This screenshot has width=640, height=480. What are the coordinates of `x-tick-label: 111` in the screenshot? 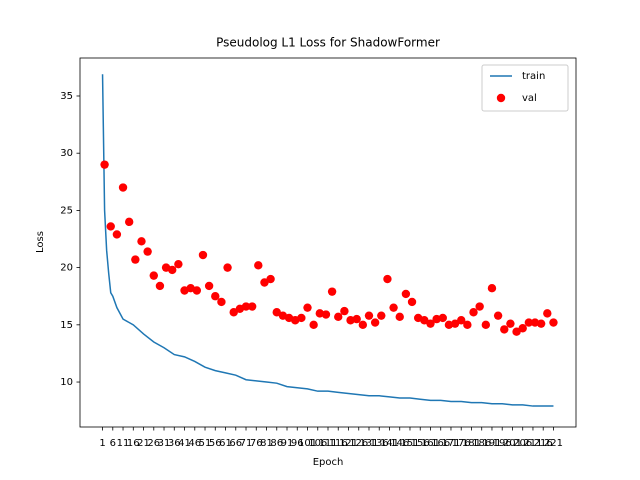 It's located at (327, 443).